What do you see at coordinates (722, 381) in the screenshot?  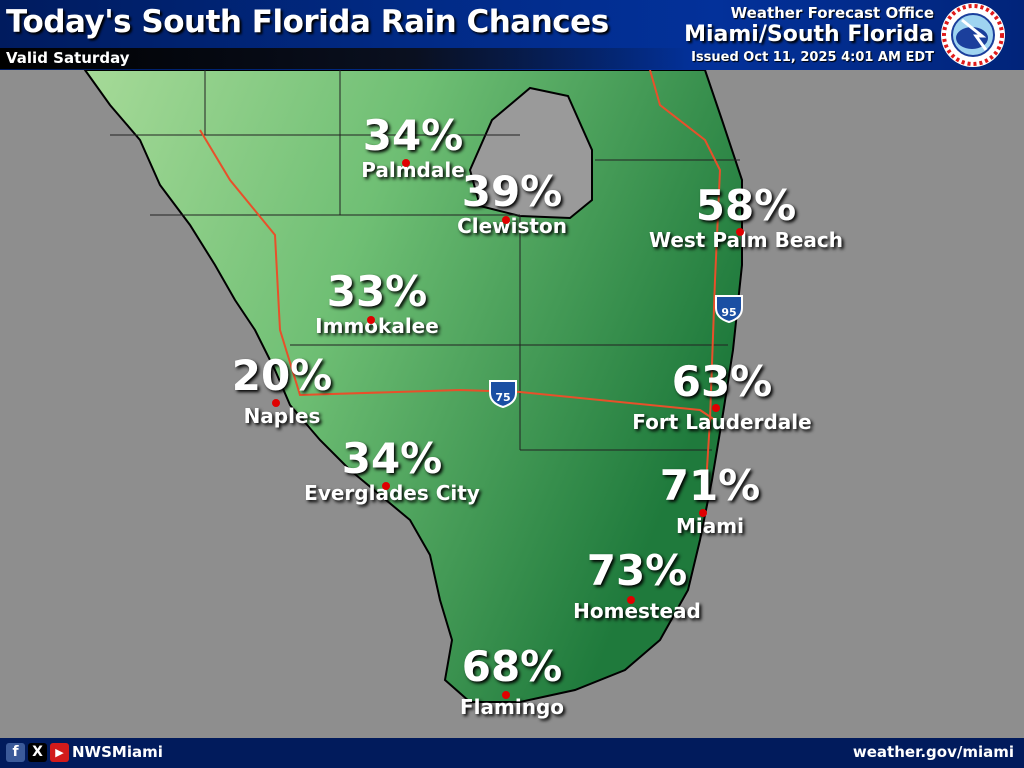 I see `rain-chance: 63%` at bounding box center [722, 381].